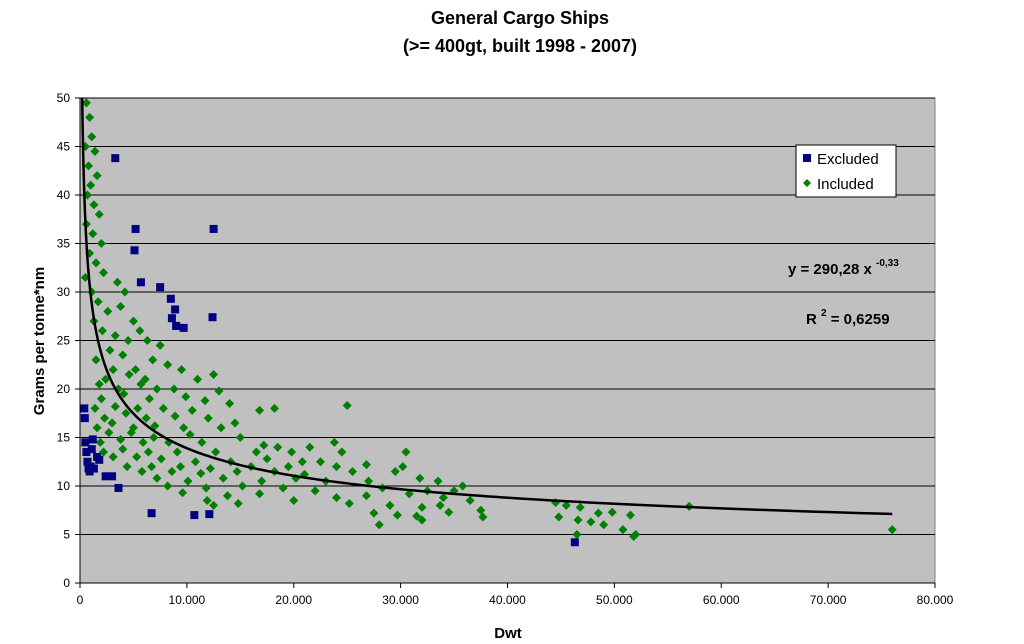  Describe the element at coordinates (400, 600) in the screenshot. I see `x-tick-label-3: 30.000` at that location.